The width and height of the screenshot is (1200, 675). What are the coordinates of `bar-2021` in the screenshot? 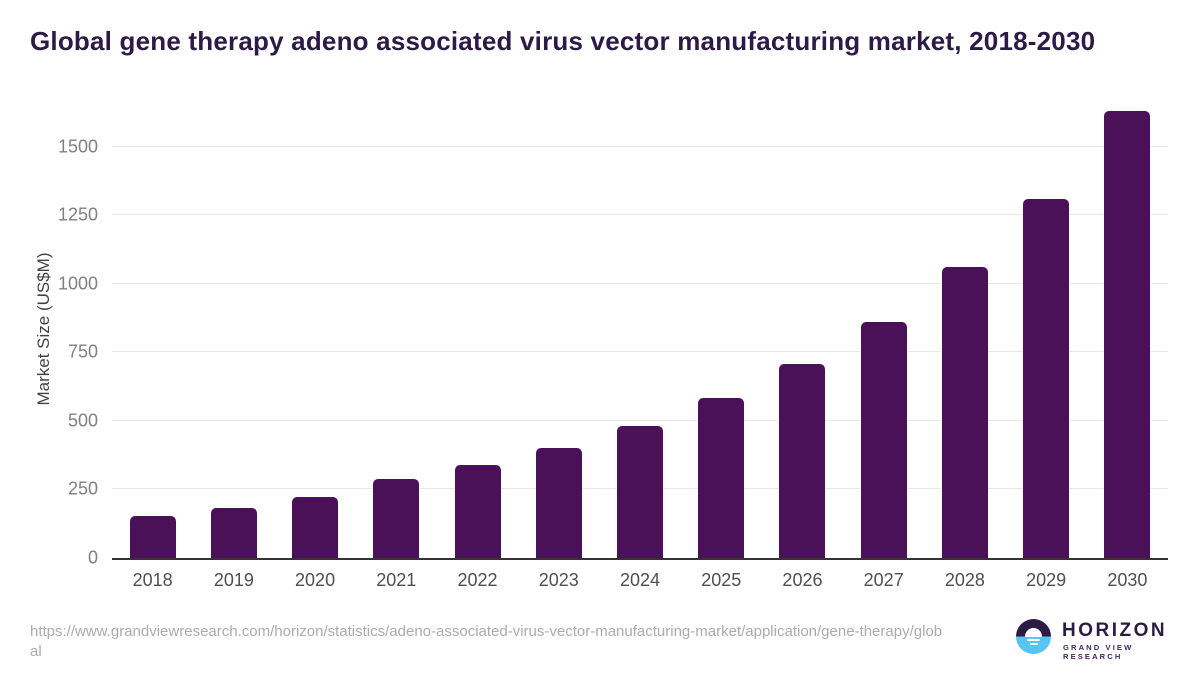 It's located at (396, 518).